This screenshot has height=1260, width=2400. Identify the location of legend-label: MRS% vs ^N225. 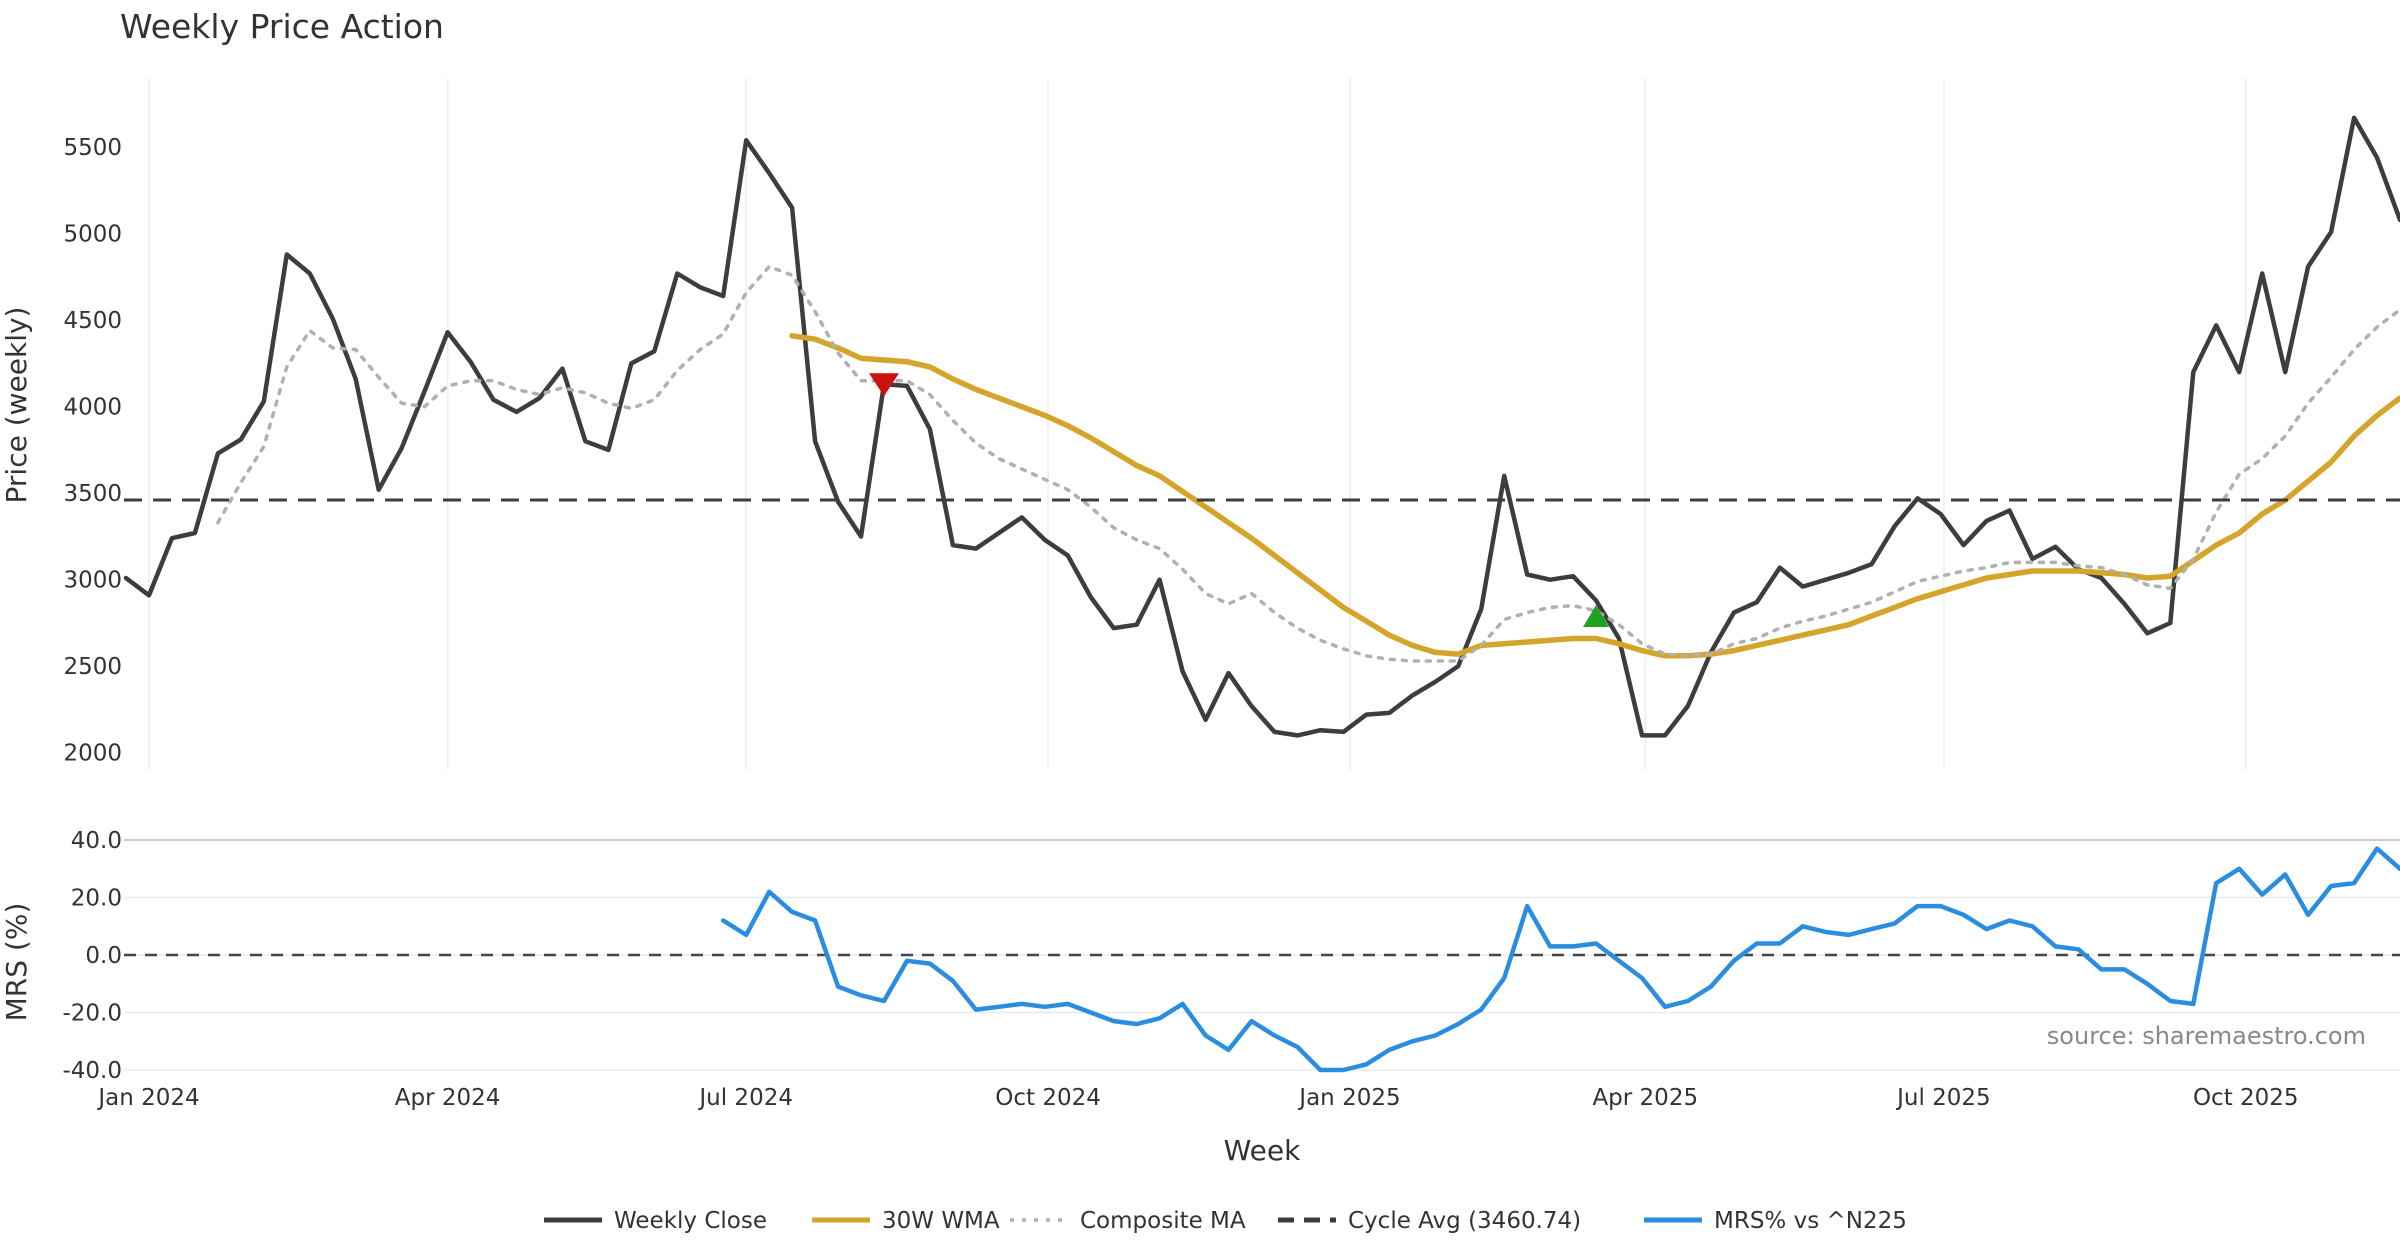
(1810, 1221).